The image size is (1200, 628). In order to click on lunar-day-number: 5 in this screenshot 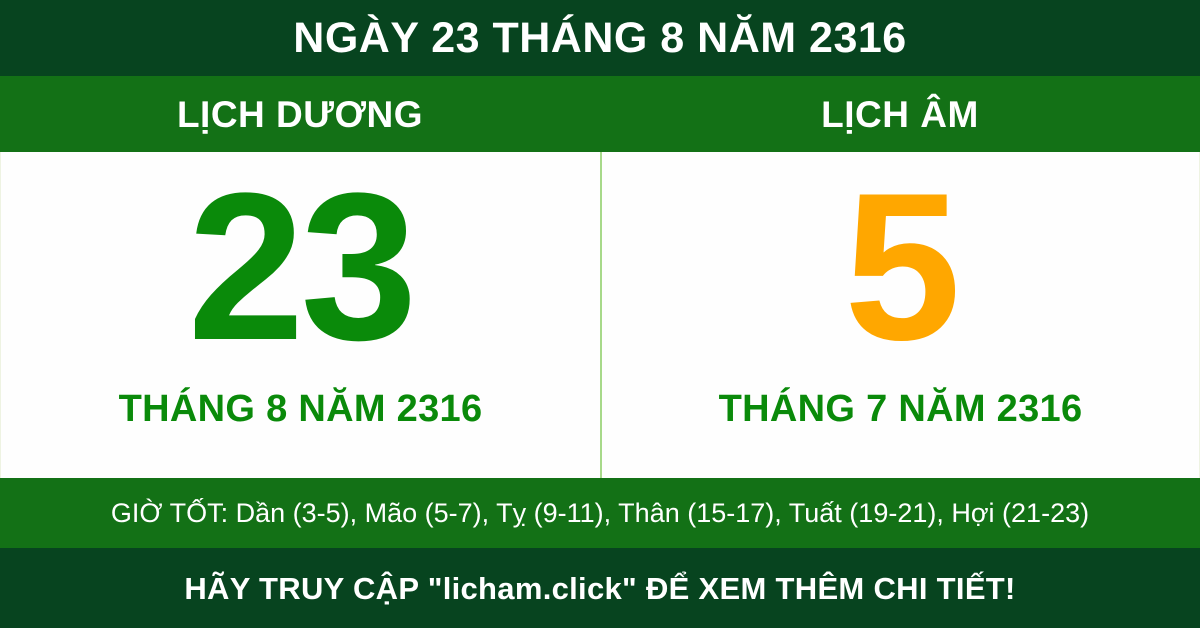, I will do `click(902, 266)`.